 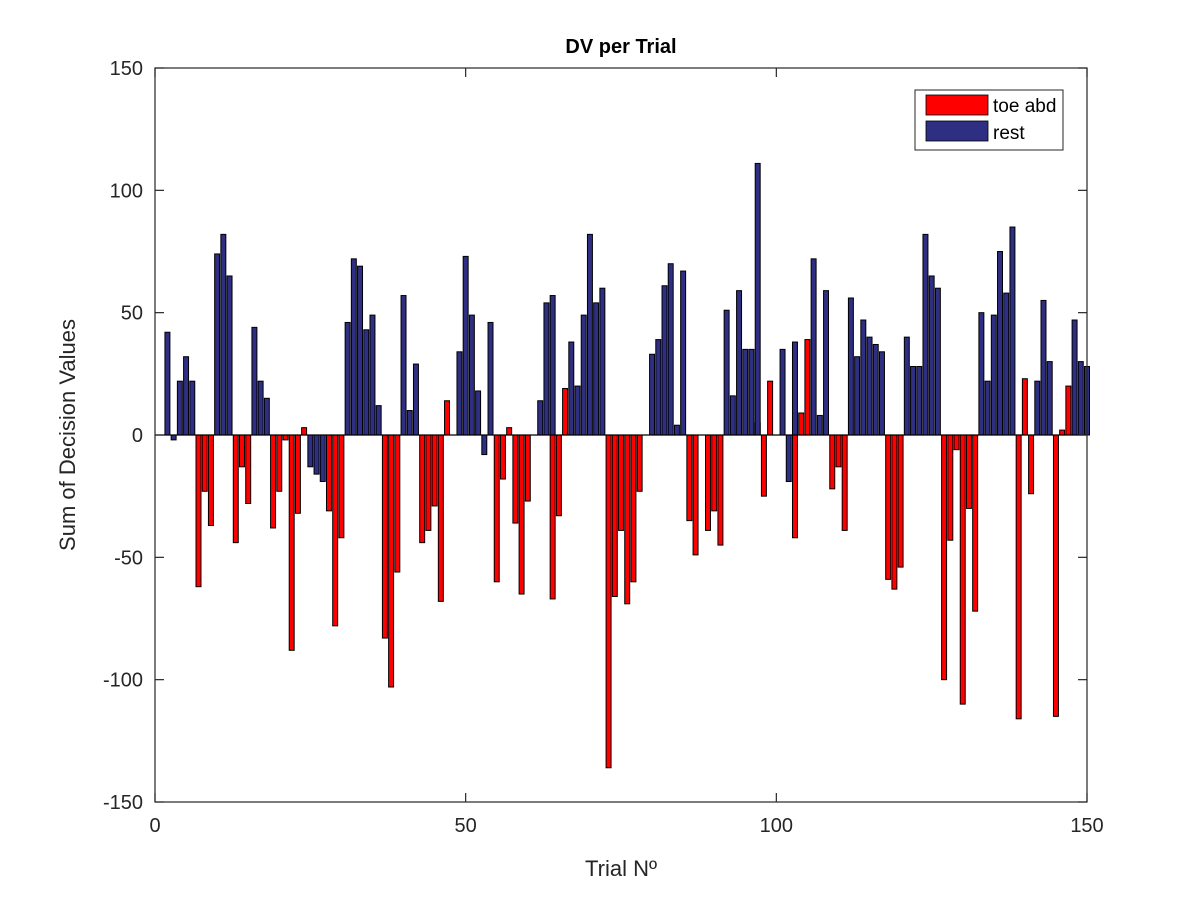 What do you see at coordinates (154, 826) in the screenshot?
I see `x-tick-label: 0` at bounding box center [154, 826].